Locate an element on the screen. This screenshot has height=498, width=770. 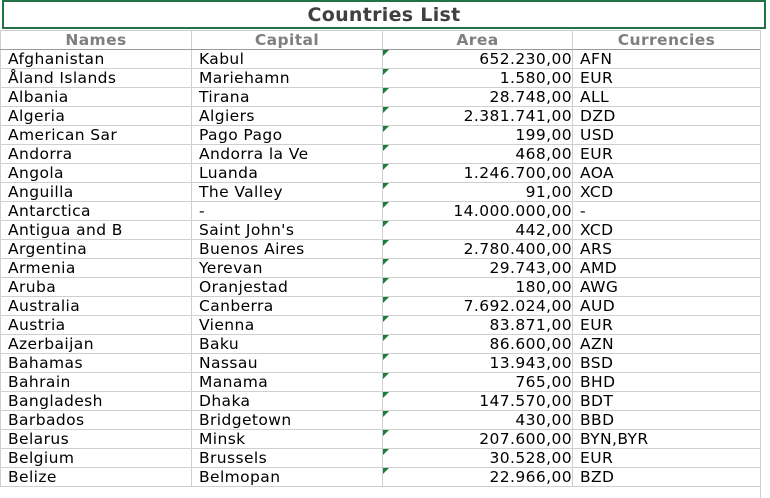
currency-cell: BHD is located at coordinates (666, 382).